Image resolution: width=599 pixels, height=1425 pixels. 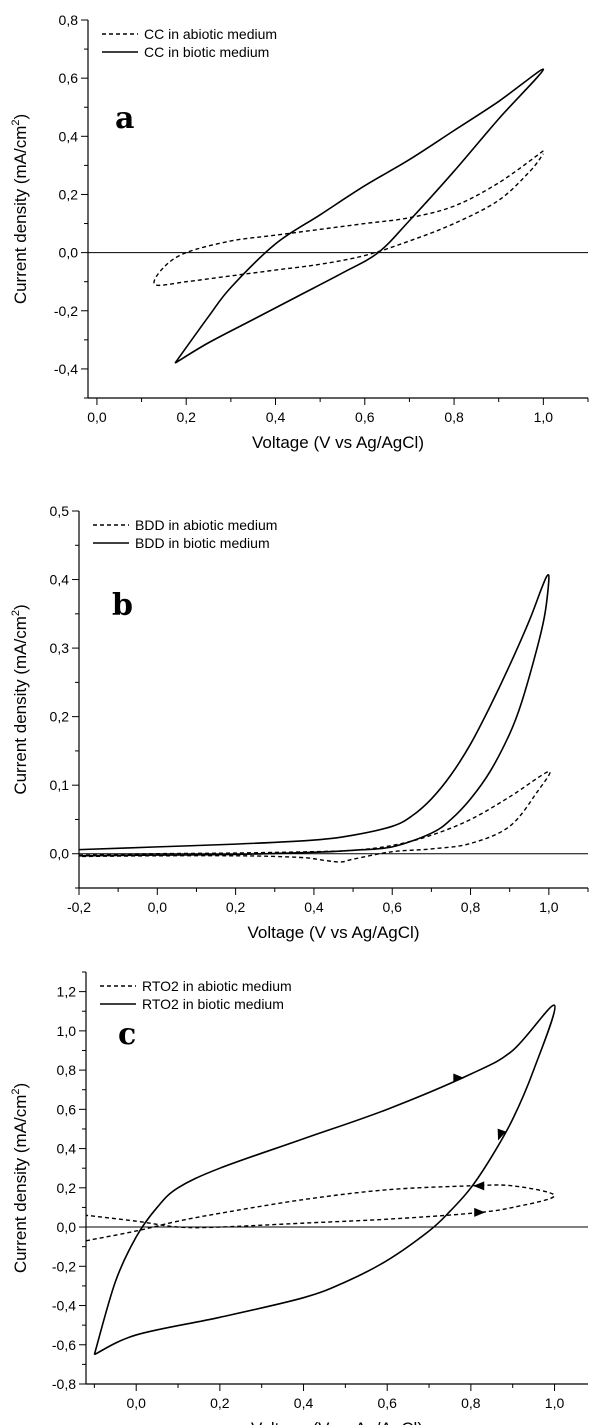 I want to click on panel-letter: b, so click(x=122, y=605).